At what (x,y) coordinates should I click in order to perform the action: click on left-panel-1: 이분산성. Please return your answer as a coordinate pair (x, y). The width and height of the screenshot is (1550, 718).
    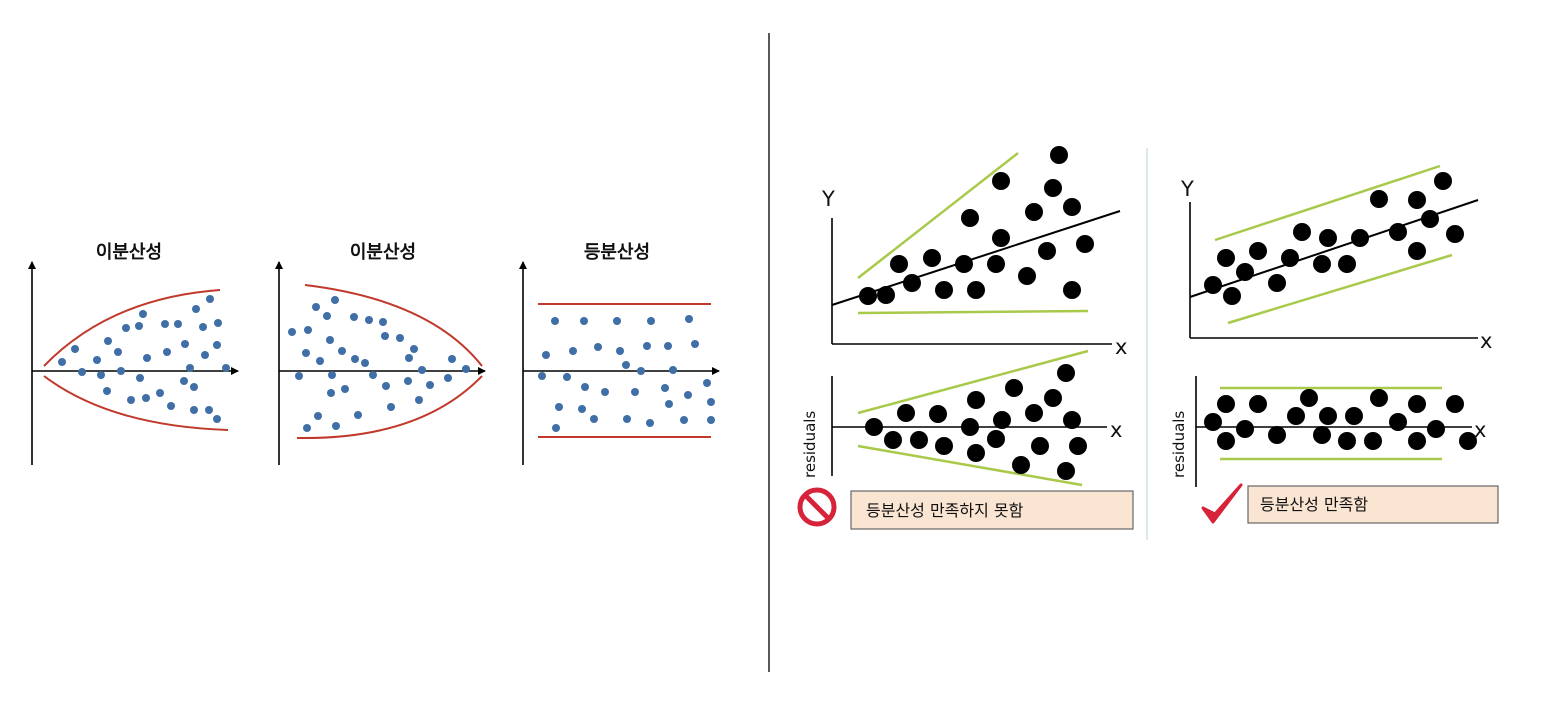
    Looking at the image, I should click on (133, 353).